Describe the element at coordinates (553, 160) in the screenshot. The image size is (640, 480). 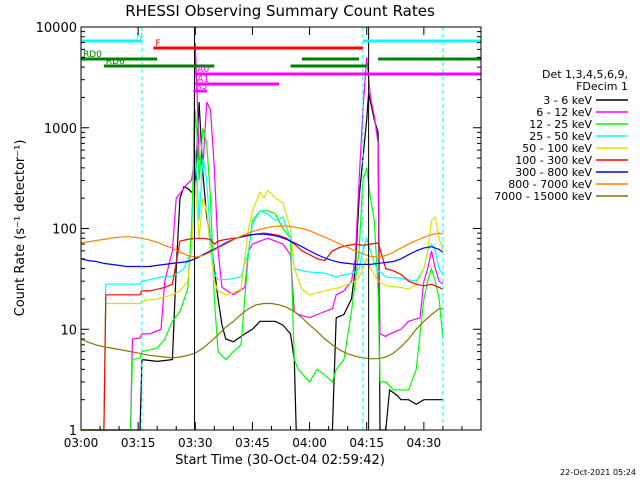
I see `legend-label-5: 100 - 300 keV` at that location.